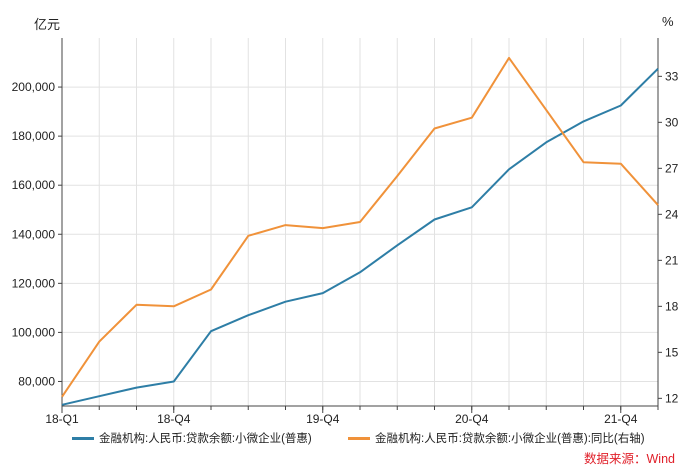 Image resolution: width=700 pixels, height=467 pixels. I want to click on left-tick-label: 120,000, so click(34, 283).